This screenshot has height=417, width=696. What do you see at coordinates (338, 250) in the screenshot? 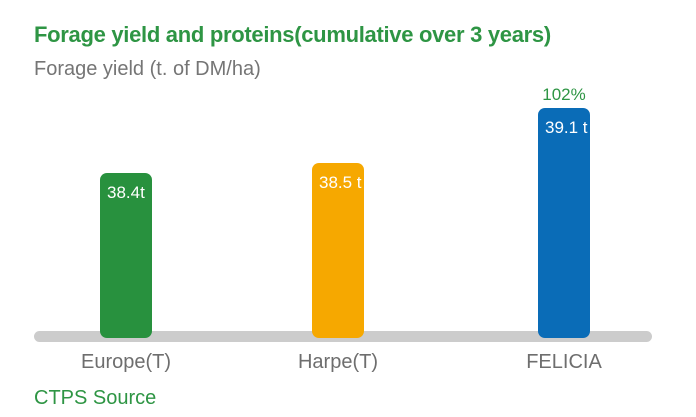
I see `bar-harpe-t: 38.5 t` at bounding box center [338, 250].